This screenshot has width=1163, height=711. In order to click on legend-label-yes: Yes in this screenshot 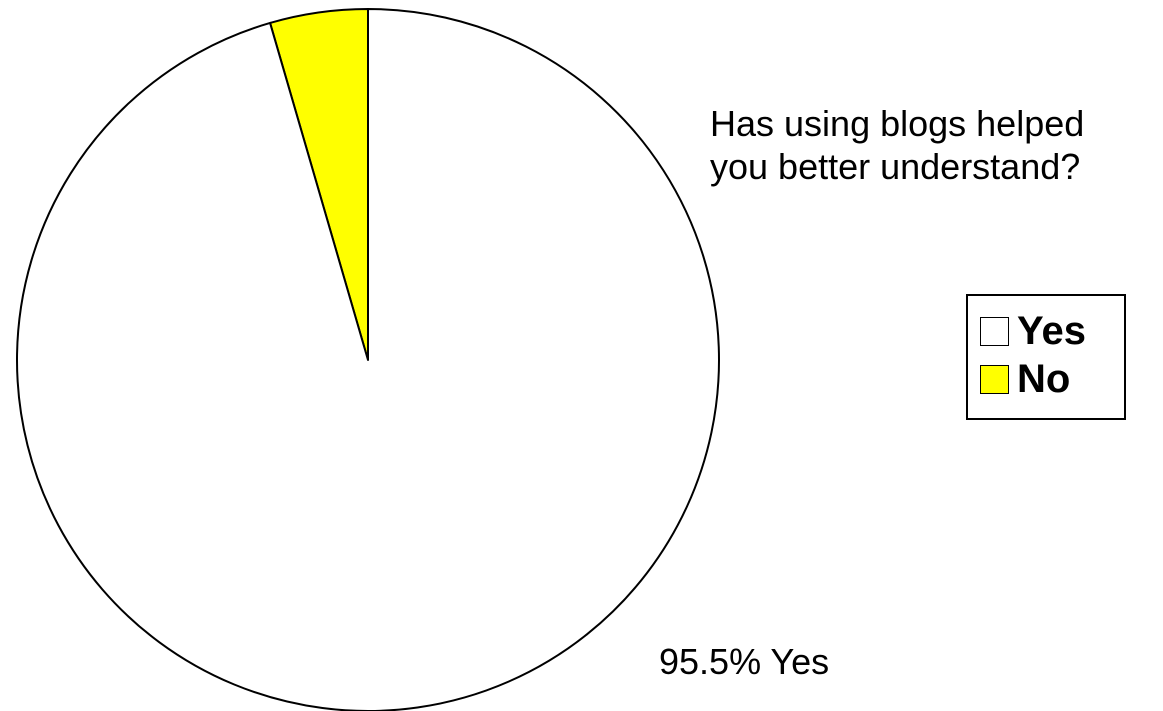, I will do `click(1051, 331)`.